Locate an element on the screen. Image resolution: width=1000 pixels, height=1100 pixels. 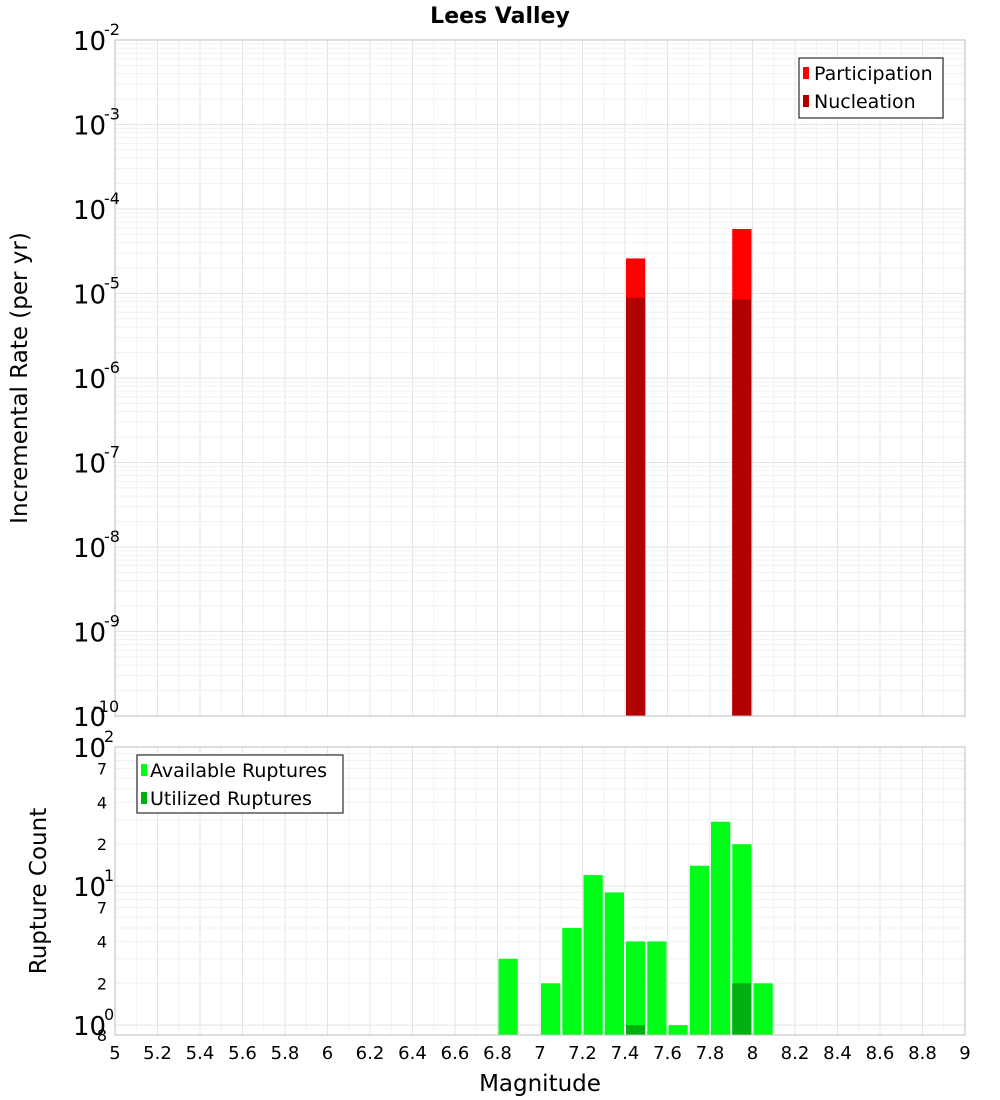
legend-label-participation: Participation is located at coordinates (873, 74).